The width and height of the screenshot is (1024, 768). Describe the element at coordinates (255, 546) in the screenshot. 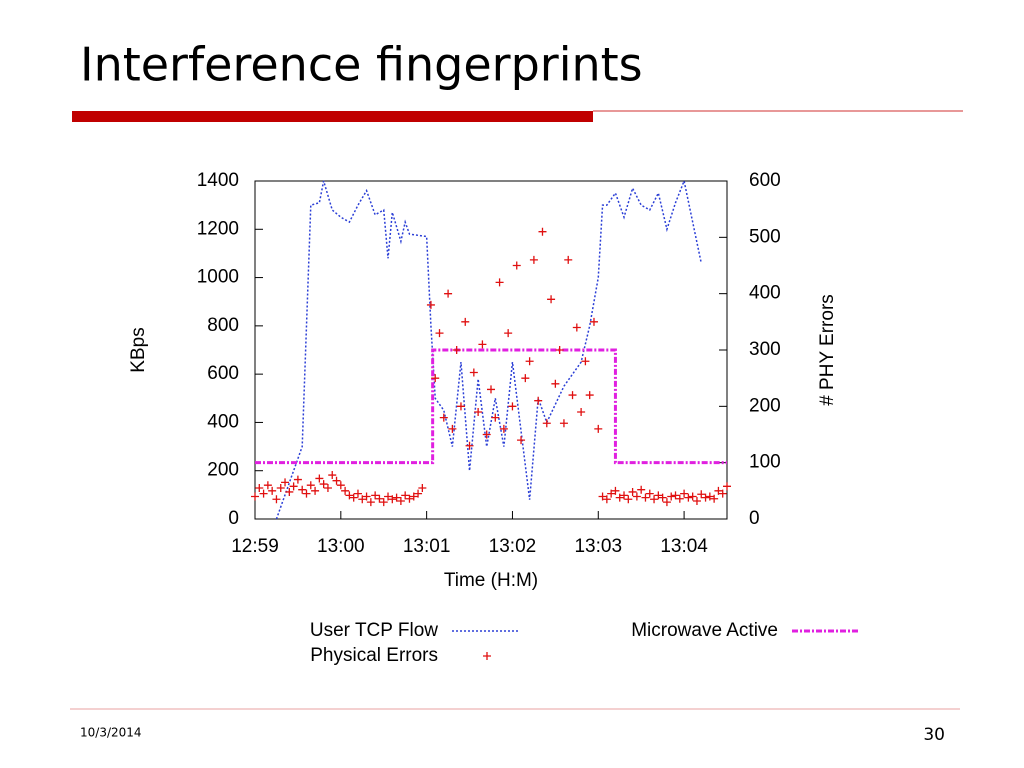

I see `x-tick-label: 12:59` at that location.